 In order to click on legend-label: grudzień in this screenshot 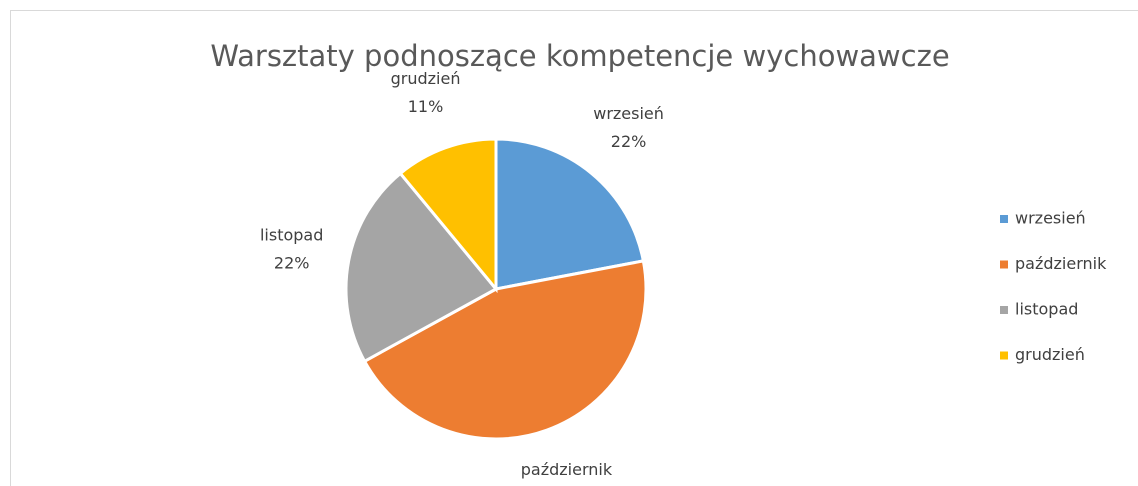, I will do `click(1050, 354)`.